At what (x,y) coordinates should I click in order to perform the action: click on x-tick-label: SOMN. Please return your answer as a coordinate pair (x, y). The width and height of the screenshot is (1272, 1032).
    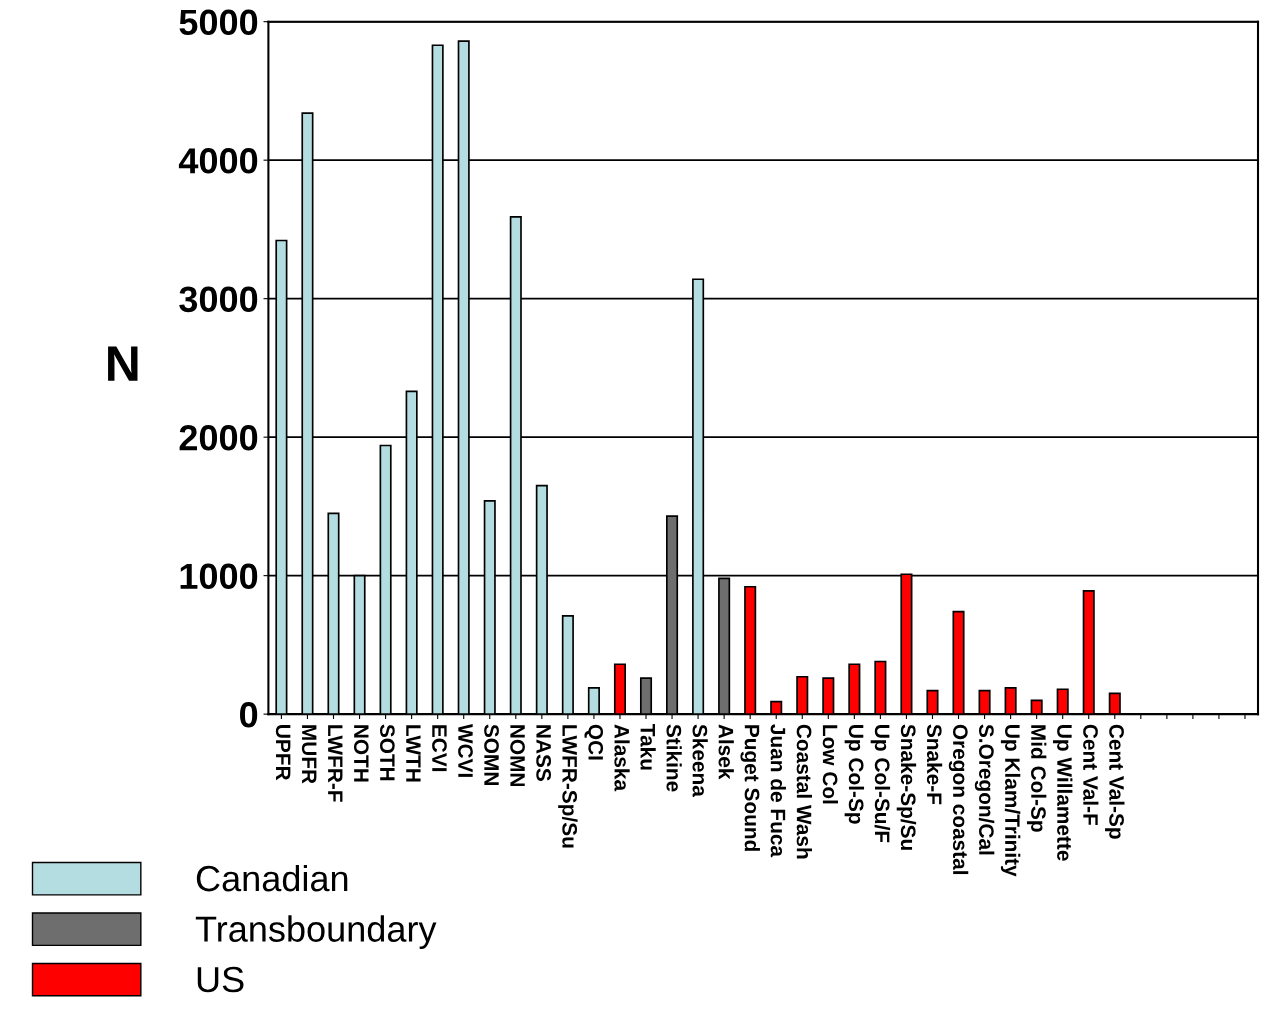
    Looking at the image, I should click on (491, 754).